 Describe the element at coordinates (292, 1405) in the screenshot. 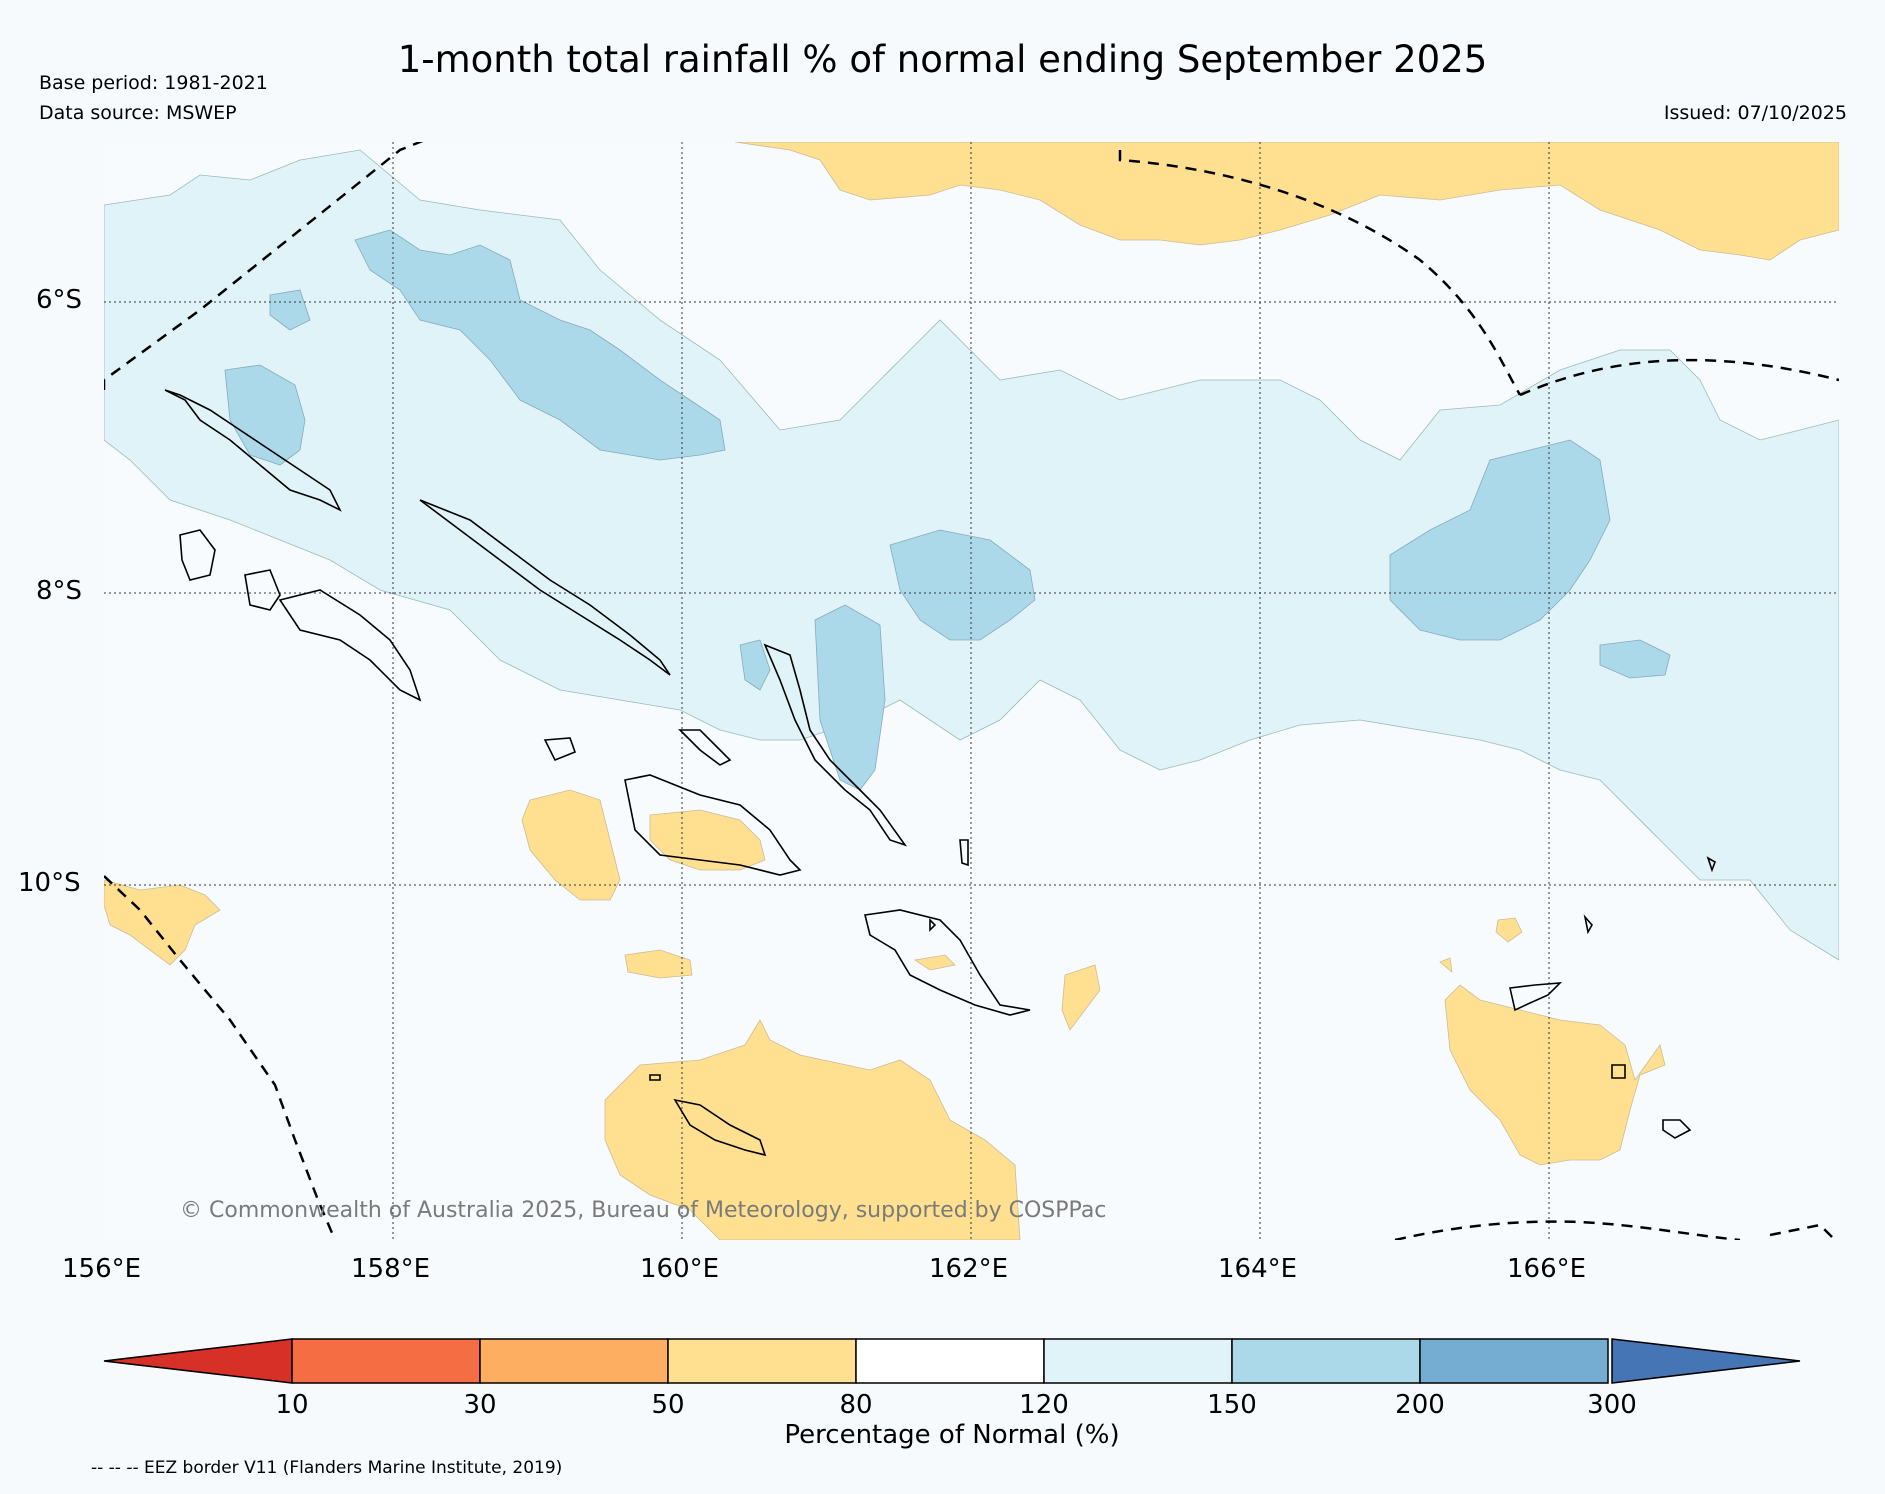

I see `colorbar-tick: 10` at that location.